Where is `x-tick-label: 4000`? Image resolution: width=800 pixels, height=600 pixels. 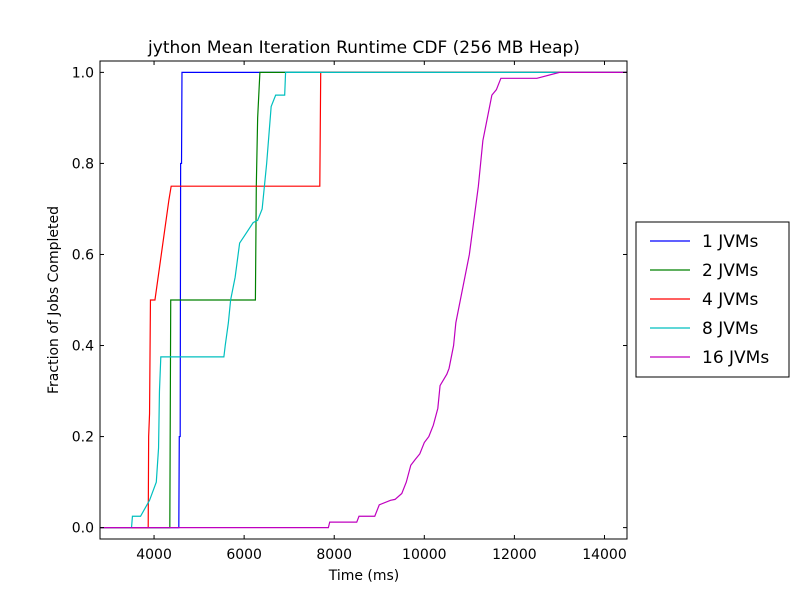
x-tick-label: 4000 is located at coordinates (154, 555).